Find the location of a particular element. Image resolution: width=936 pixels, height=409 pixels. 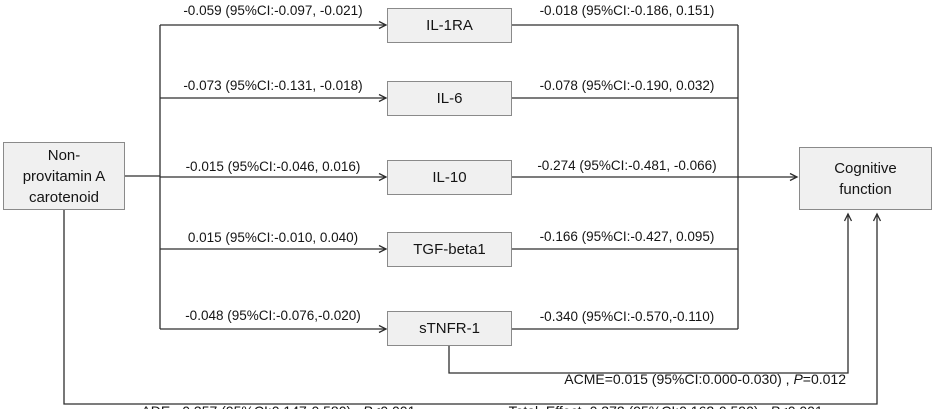

mediator-box-il-10: IL-10 is located at coordinates (449, 177).